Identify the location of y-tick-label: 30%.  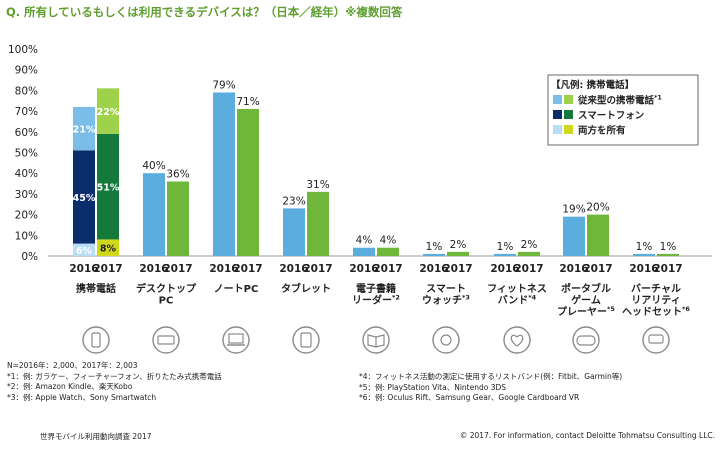
(26, 195).